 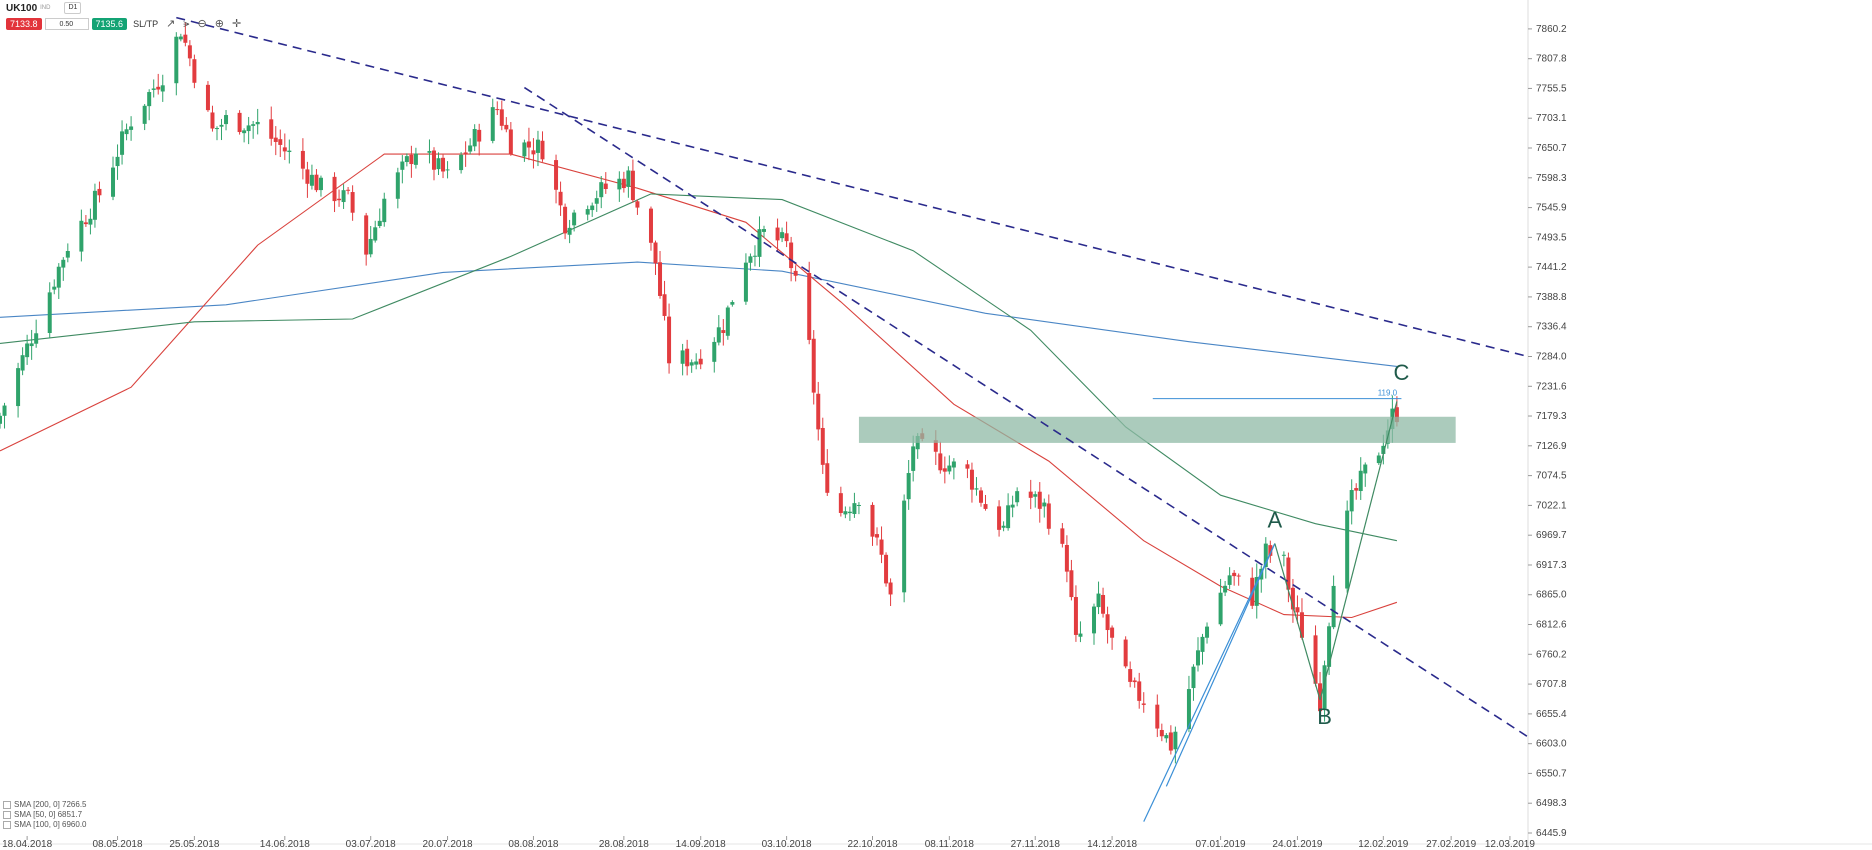 I want to click on lot-input: 0.50, so click(x=66, y=24).